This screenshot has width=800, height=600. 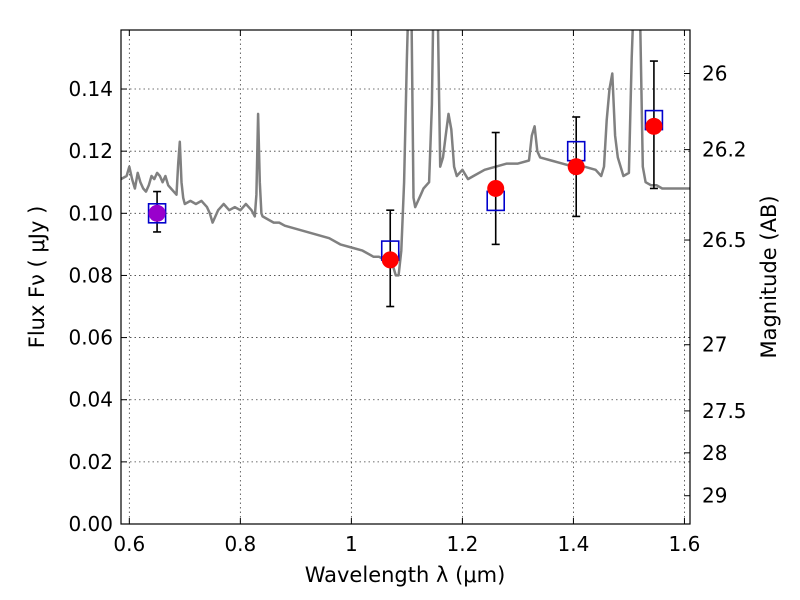 I want to click on y-axis-right: 26 26.2 26.5 27 27.5 28 29, so click(x=715, y=284).